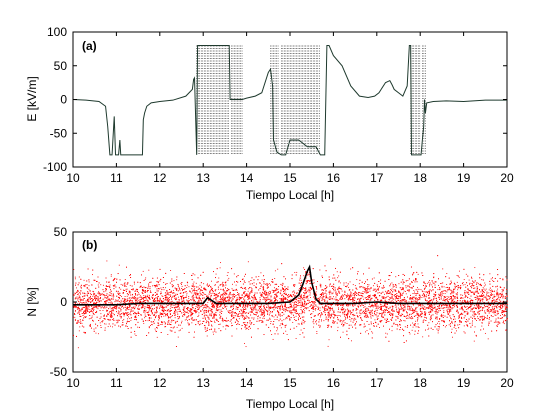 This screenshot has width=560, height=420. Describe the element at coordinates (63, 100) in the screenshot. I see `y-tick-label-a-2: 0` at that location.